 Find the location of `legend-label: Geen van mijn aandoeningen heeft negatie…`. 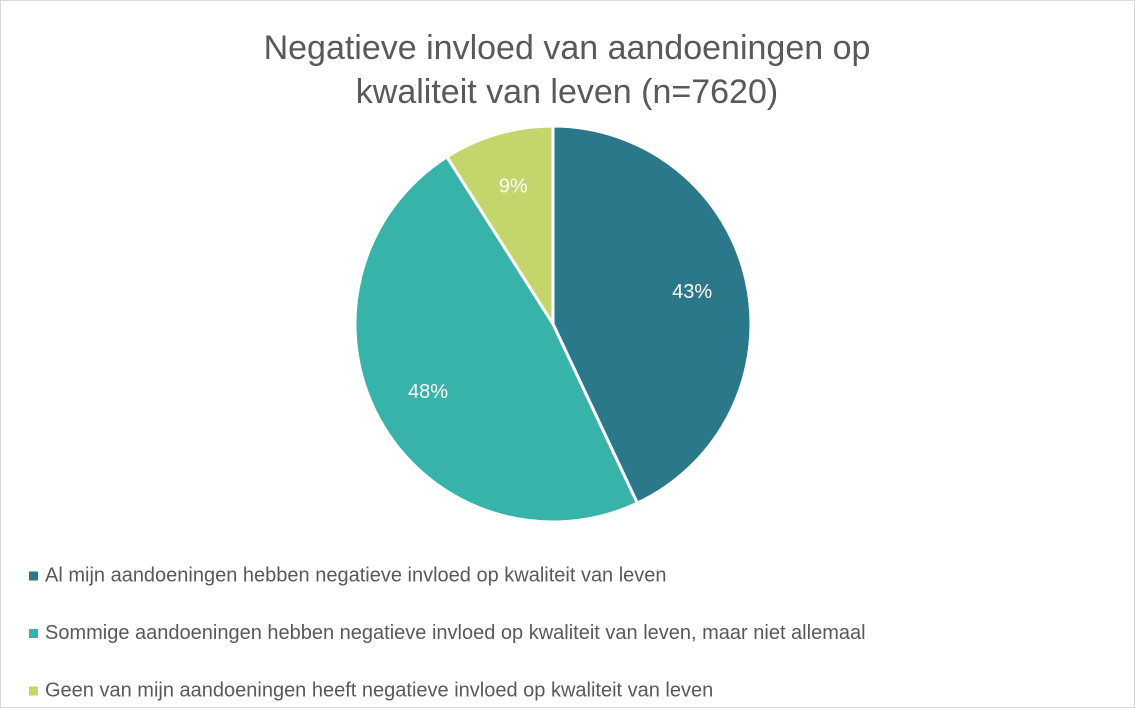

legend-label: Geen van mijn aandoeningen heeft negatie… is located at coordinates (379, 690).